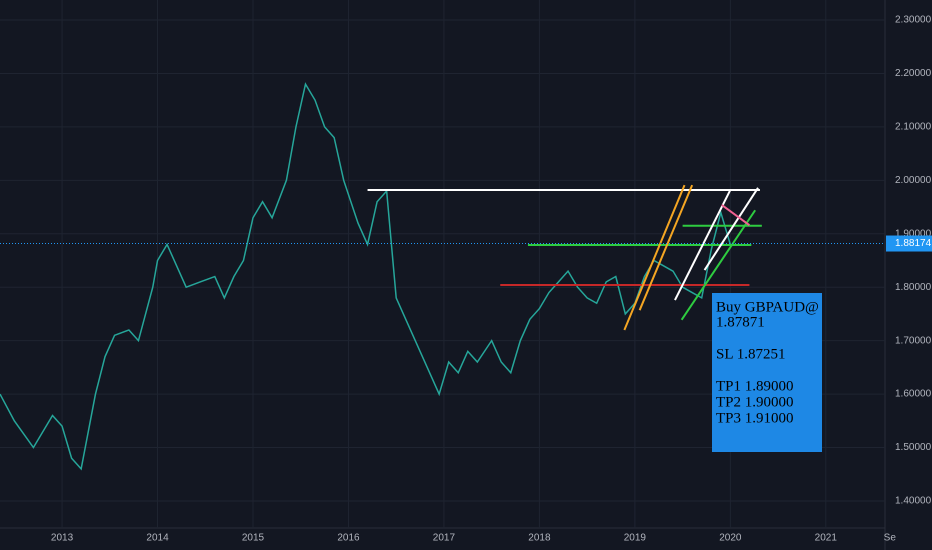 This screenshot has height=550, width=932. What do you see at coordinates (755, 386) in the screenshot?
I see `note-line: TP1 1.89000` at bounding box center [755, 386].